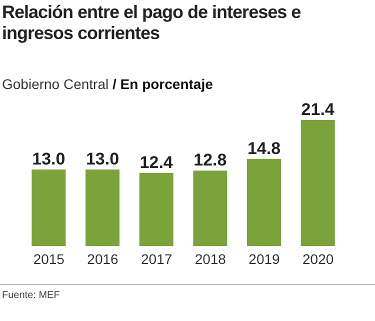 The image size is (375, 321). I want to click on x-tick-label: 2019, so click(264, 258).